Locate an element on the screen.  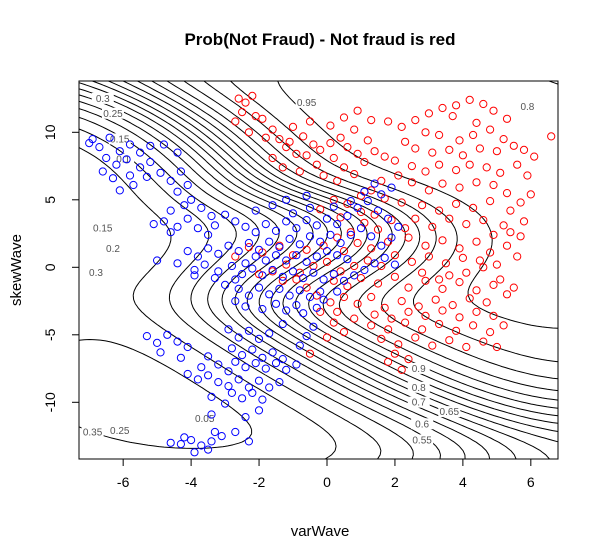
y-tick-label: 10 is located at coordinates (50, 132).